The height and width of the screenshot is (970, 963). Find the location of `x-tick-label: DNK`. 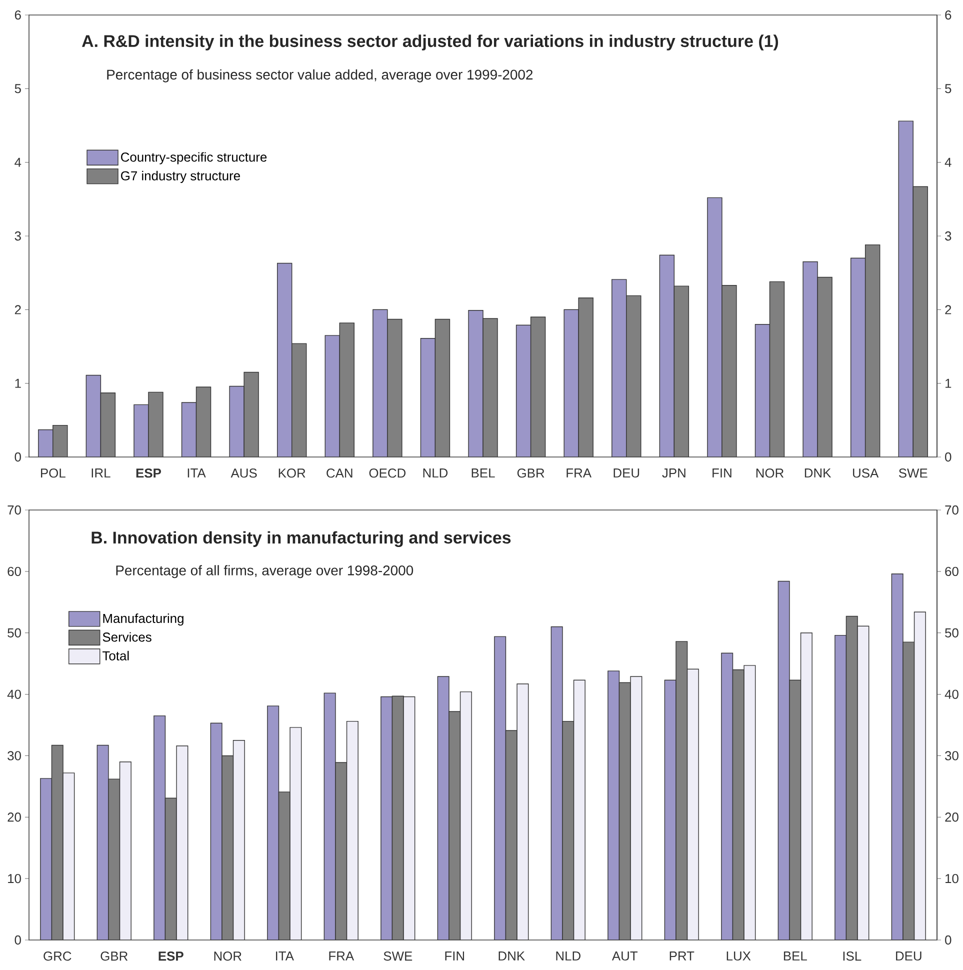

x-tick-label: DNK is located at coordinates (818, 473).